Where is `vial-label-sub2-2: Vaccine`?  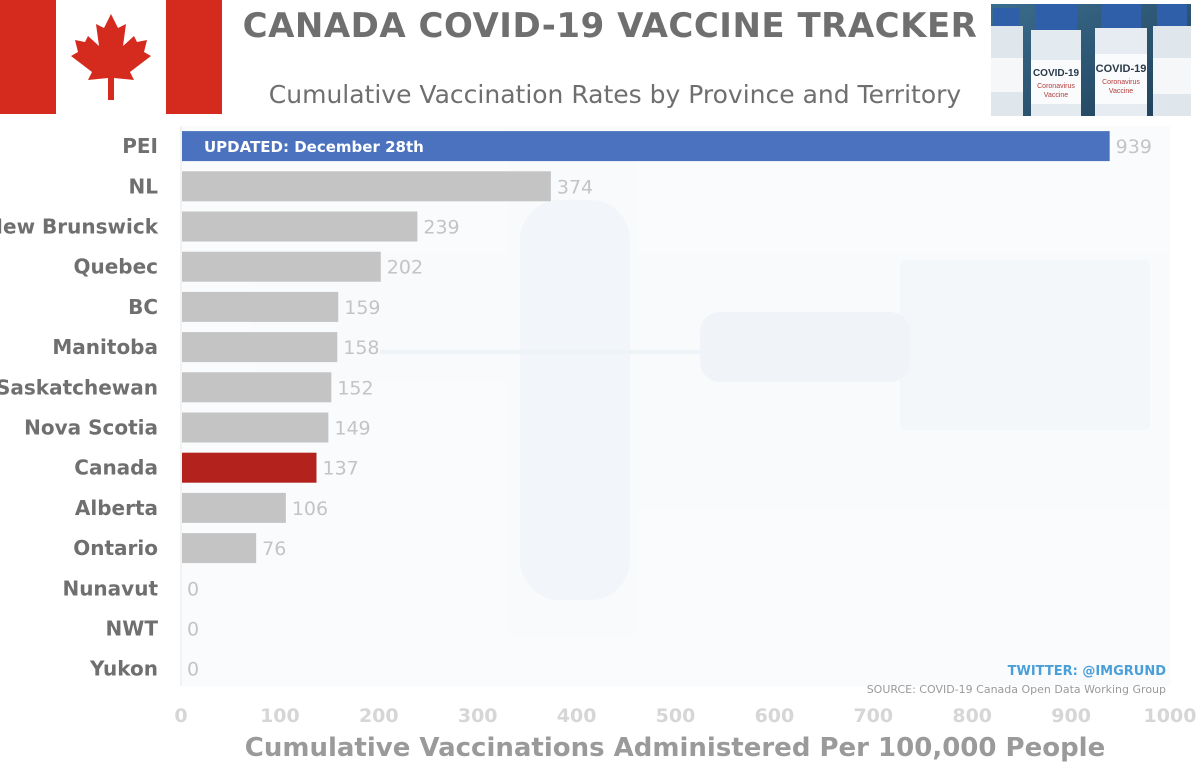
vial-label-sub2-2: Vaccine is located at coordinates (1121, 91).